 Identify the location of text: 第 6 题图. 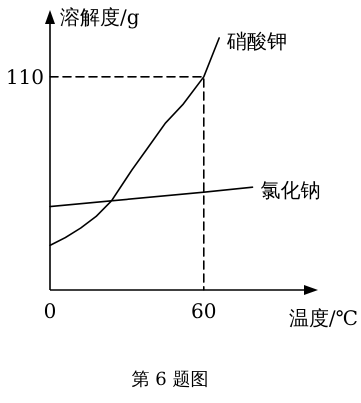
(170, 379).